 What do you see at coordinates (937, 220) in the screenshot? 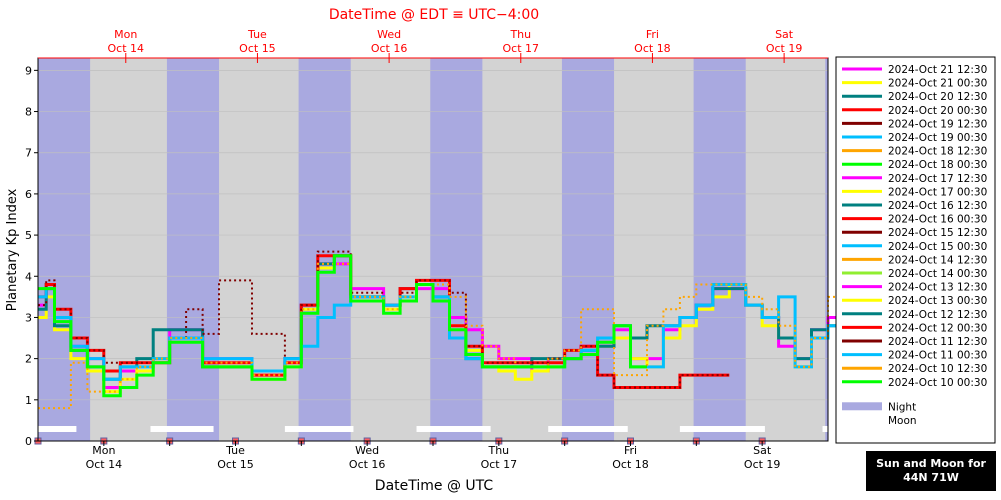
I see `legend-label: 2024-Oct 16 00:30` at bounding box center [937, 220].